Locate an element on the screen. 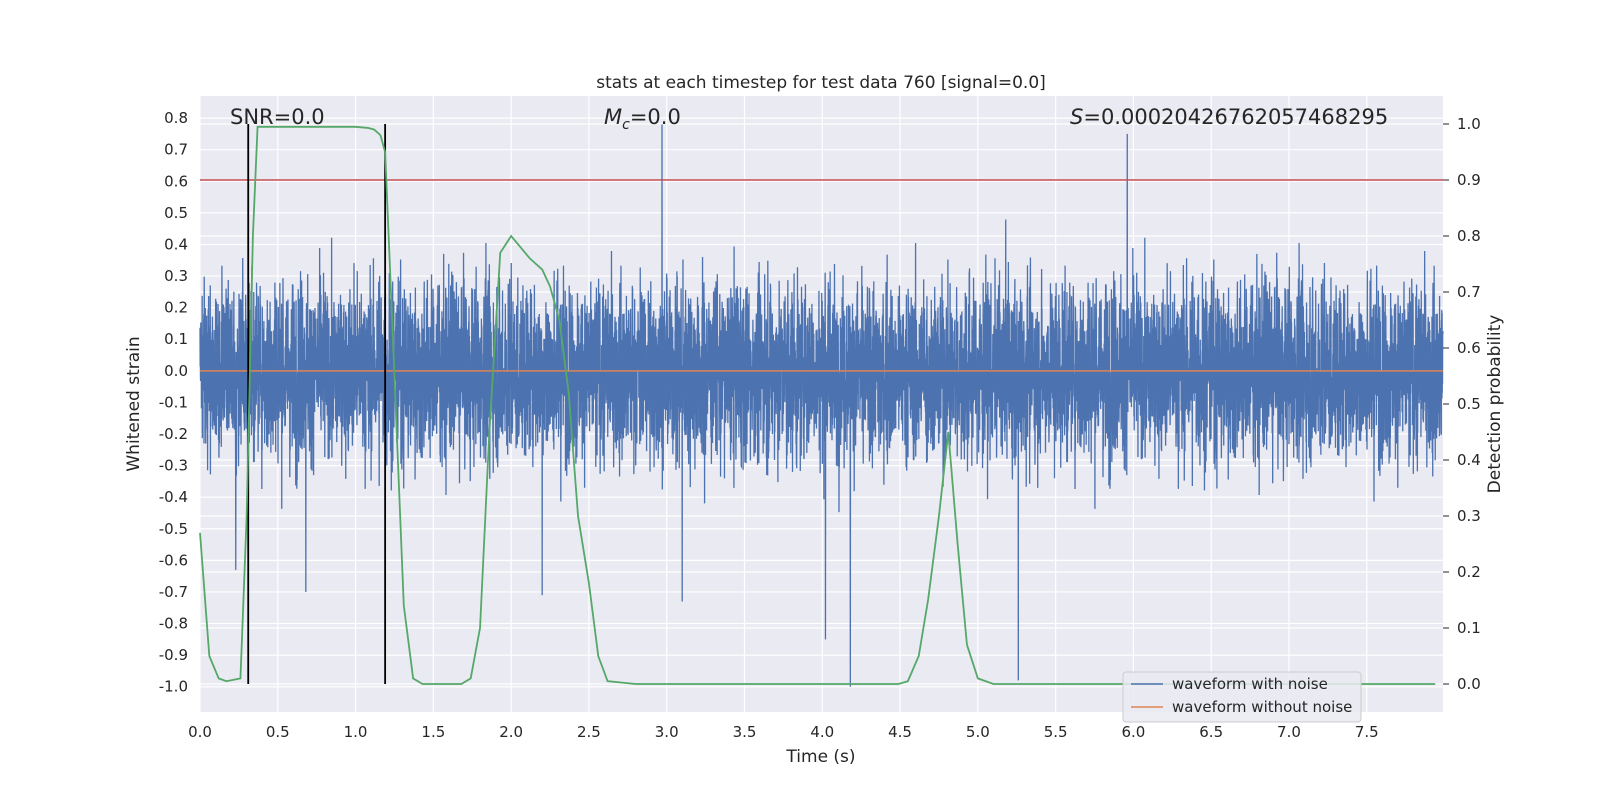  chirp-mass-annotation: Mc=0.0 is located at coordinates (642, 119).